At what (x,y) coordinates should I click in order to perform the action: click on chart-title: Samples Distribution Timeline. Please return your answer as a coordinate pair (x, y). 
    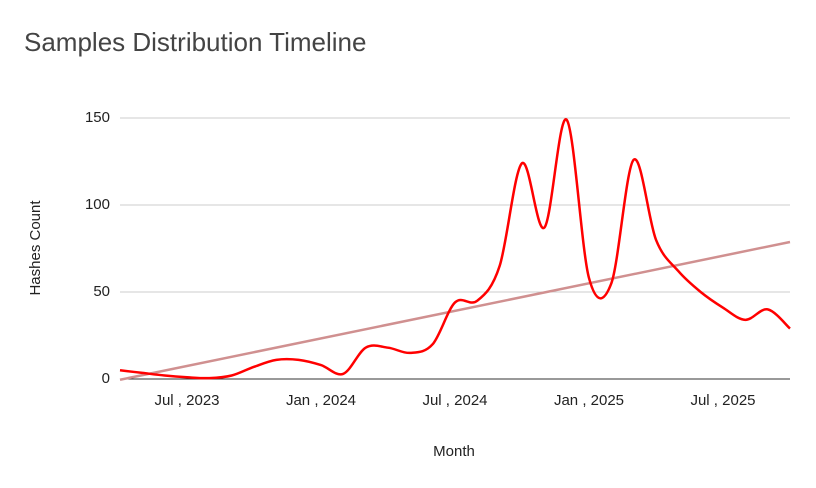
    Looking at the image, I should click on (195, 42).